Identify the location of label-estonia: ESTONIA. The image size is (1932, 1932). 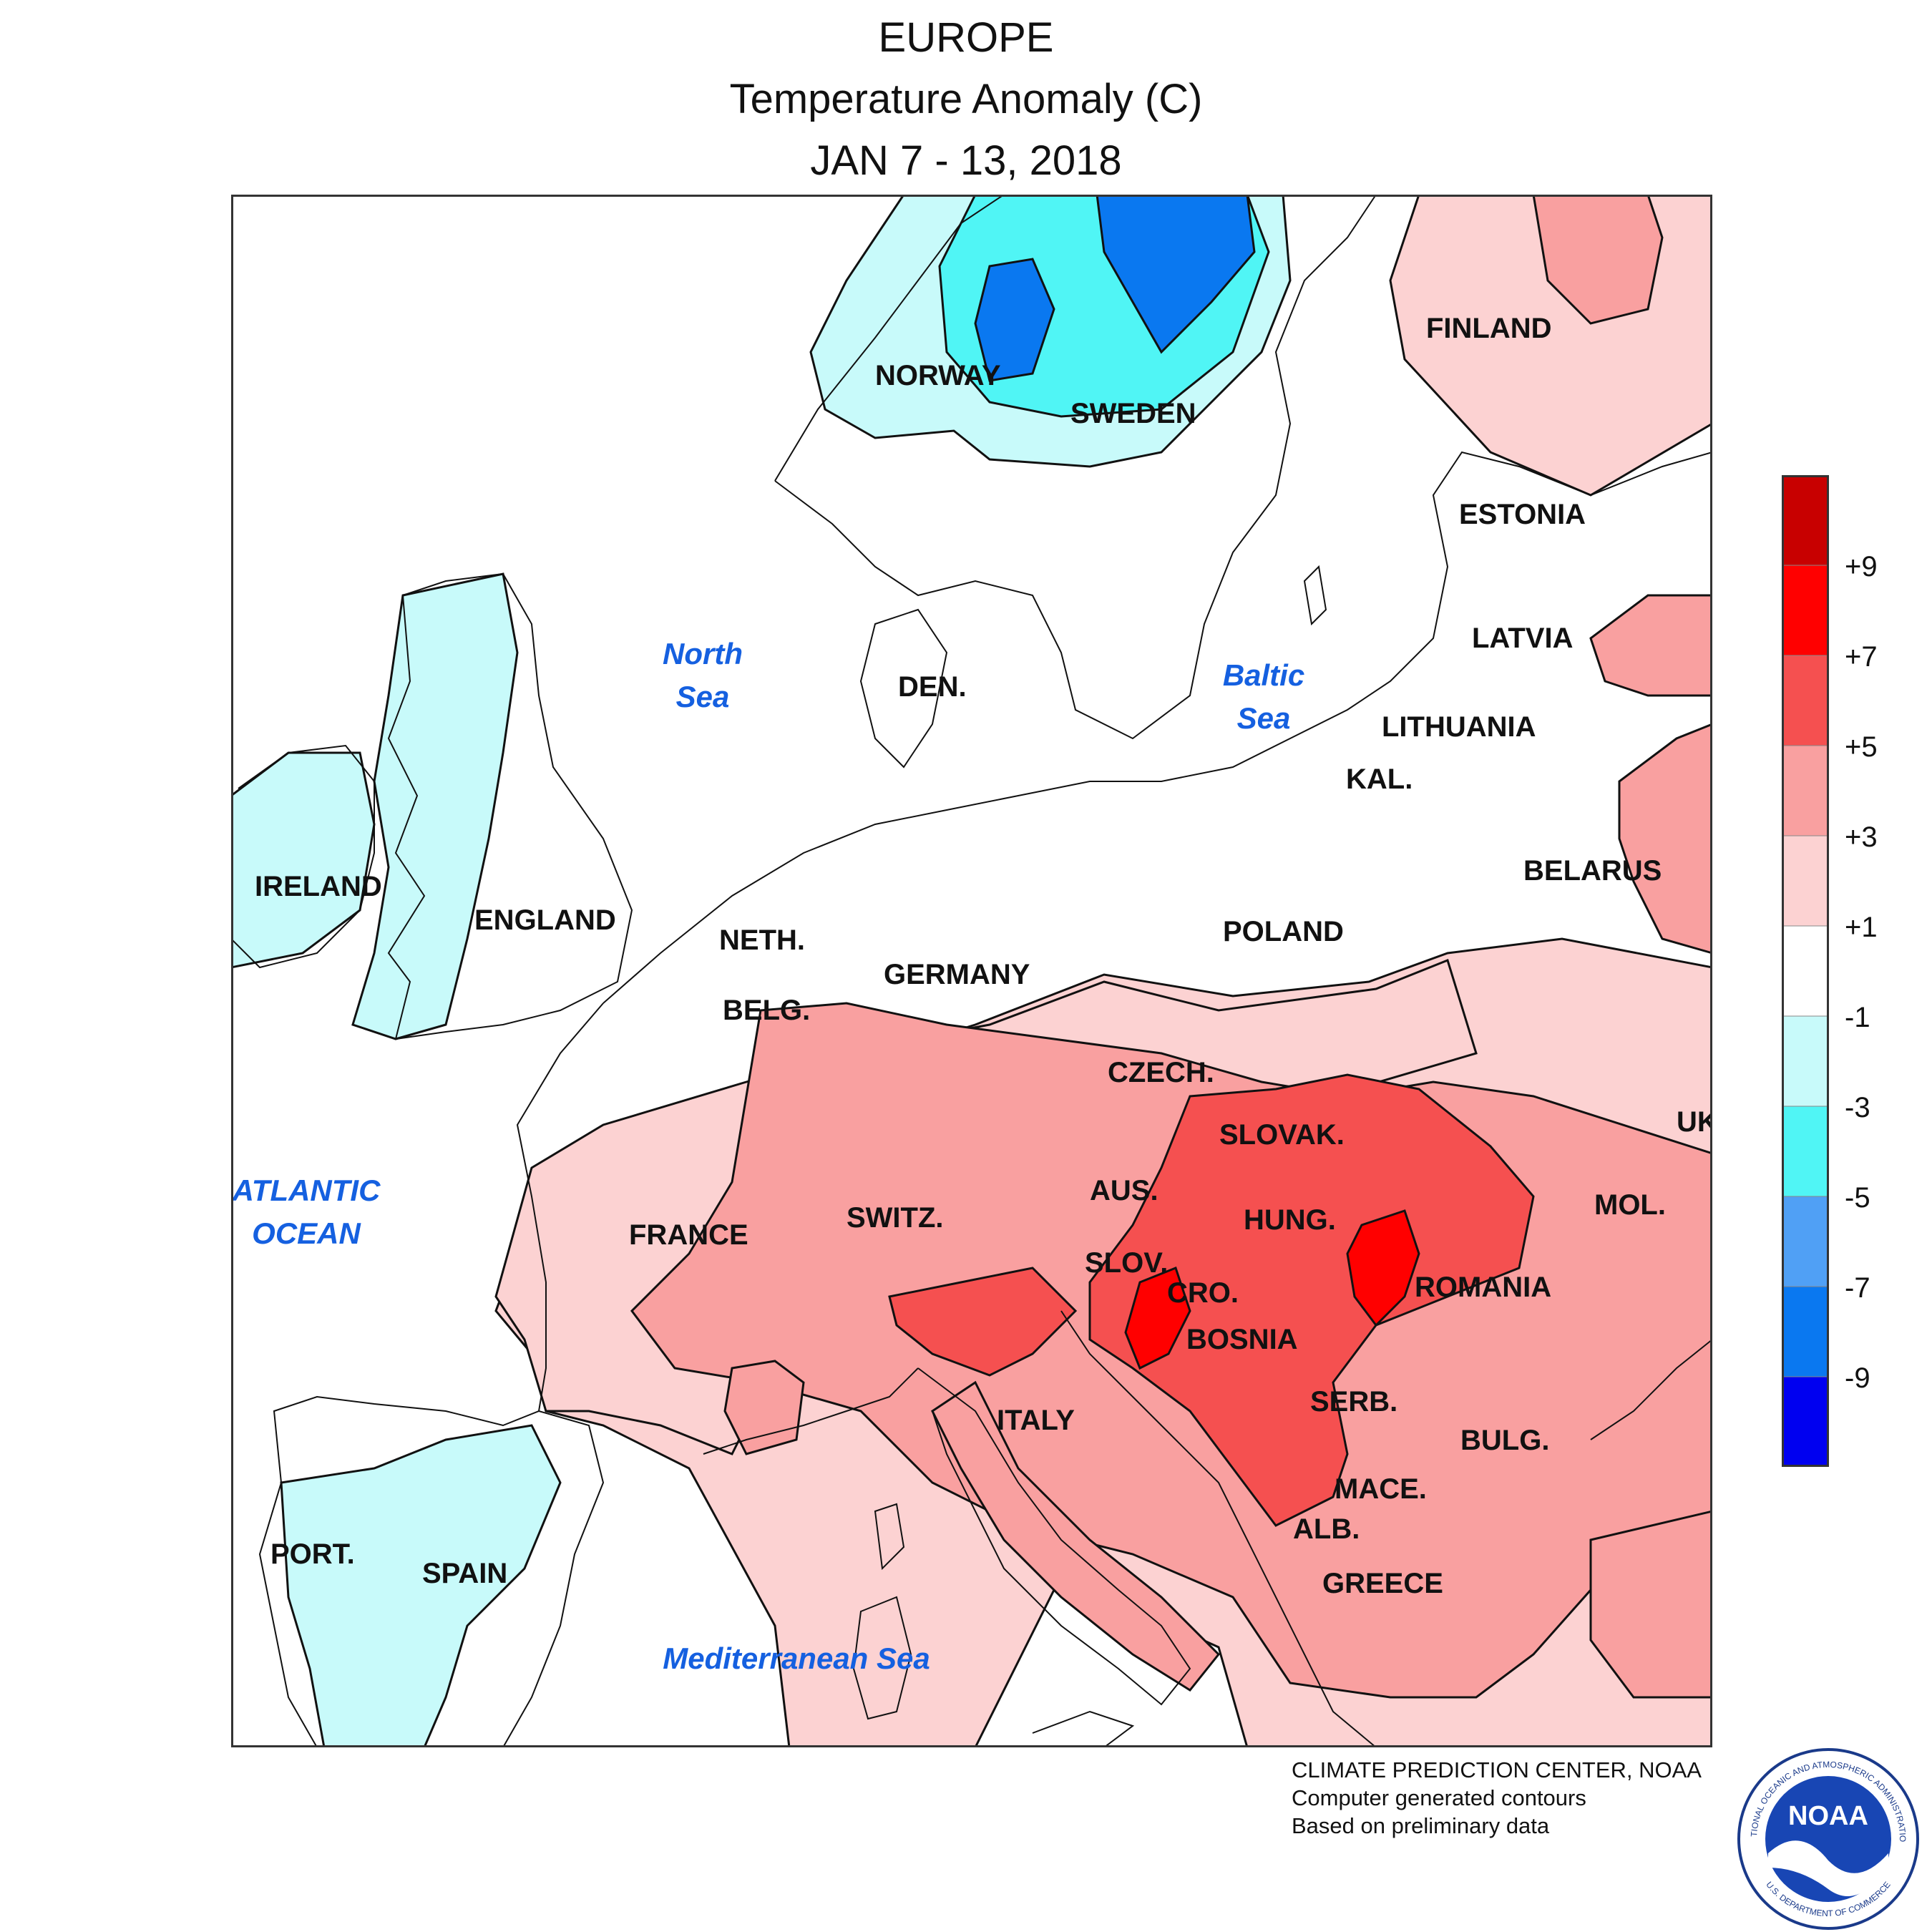
(1522, 514).